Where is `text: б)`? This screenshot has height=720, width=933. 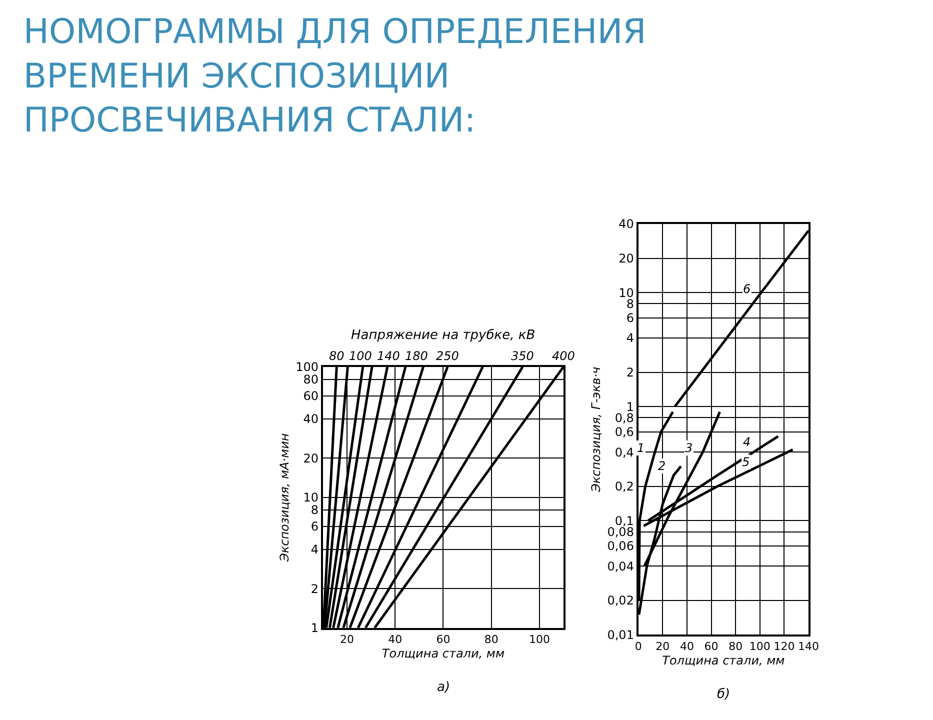 text: б) is located at coordinates (723, 694).